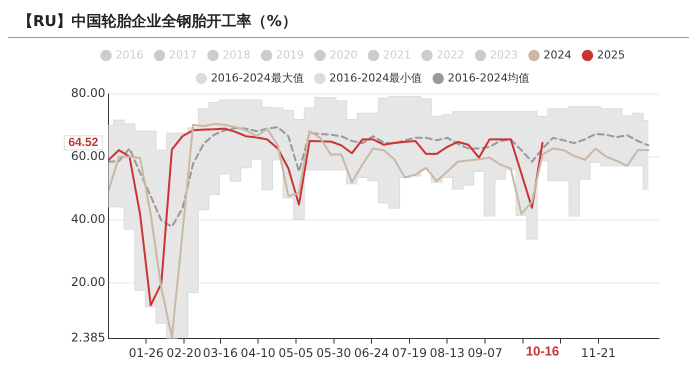 This screenshot has width=697, height=378. Describe the element at coordinates (372, 353) in the screenshot. I see `x-tick-label: 06-24` at that location.